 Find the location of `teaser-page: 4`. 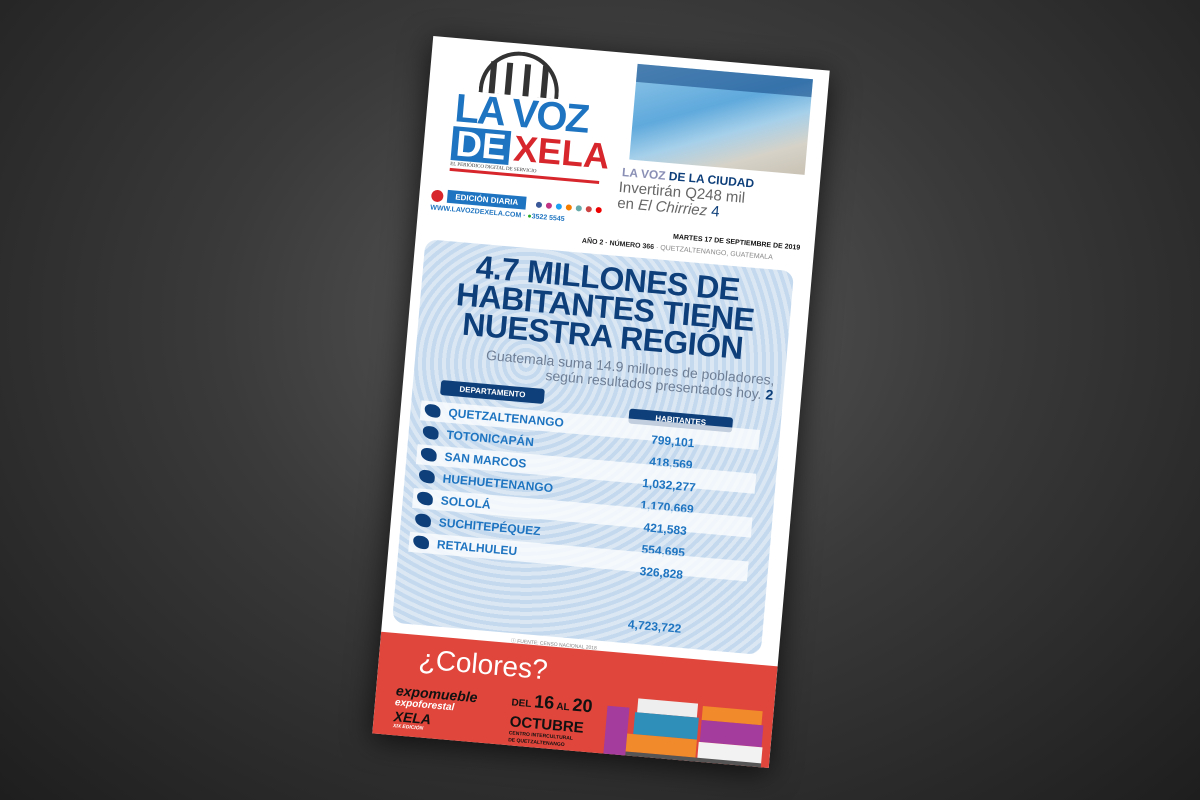

teaser-page: 4 is located at coordinates (715, 211).